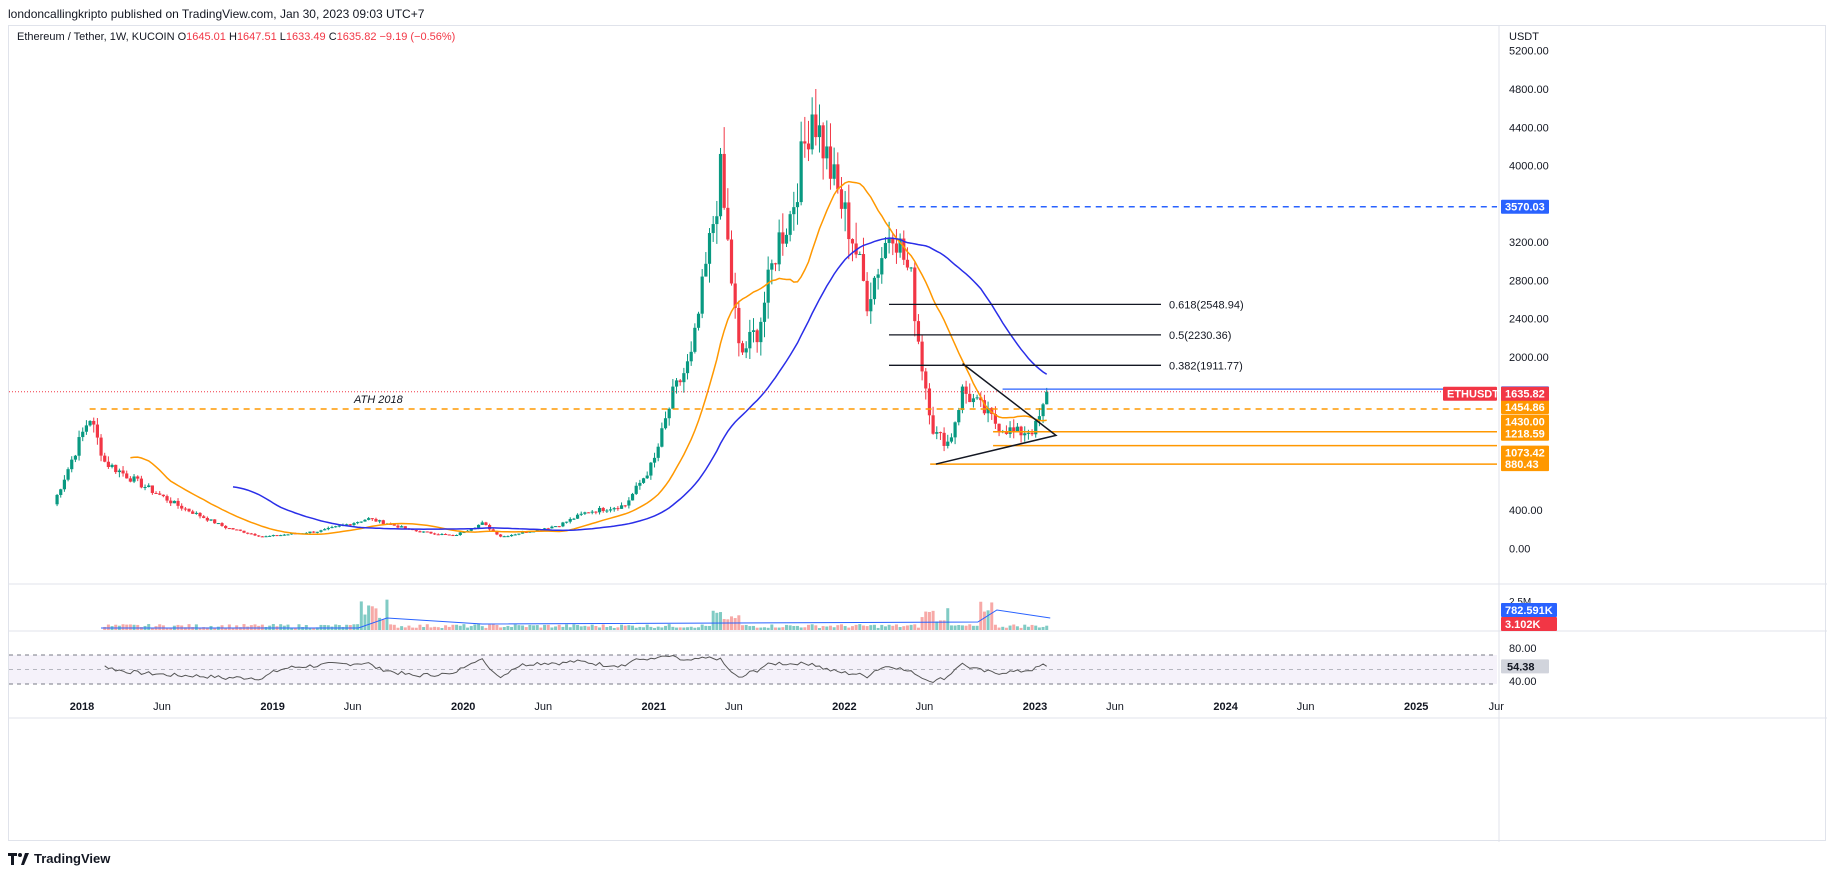 This screenshot has width=1834, height=875. I want to click on symbol-tag: ETHUSDT, so click(1473, 395).